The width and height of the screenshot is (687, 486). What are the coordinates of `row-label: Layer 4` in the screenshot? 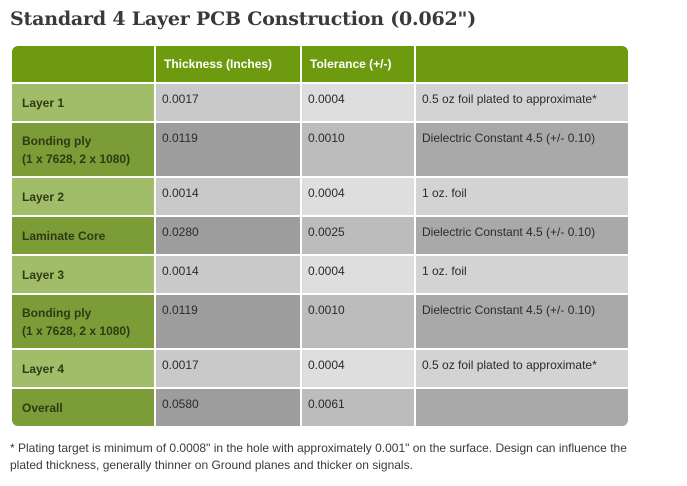 It's located at (83, 368).